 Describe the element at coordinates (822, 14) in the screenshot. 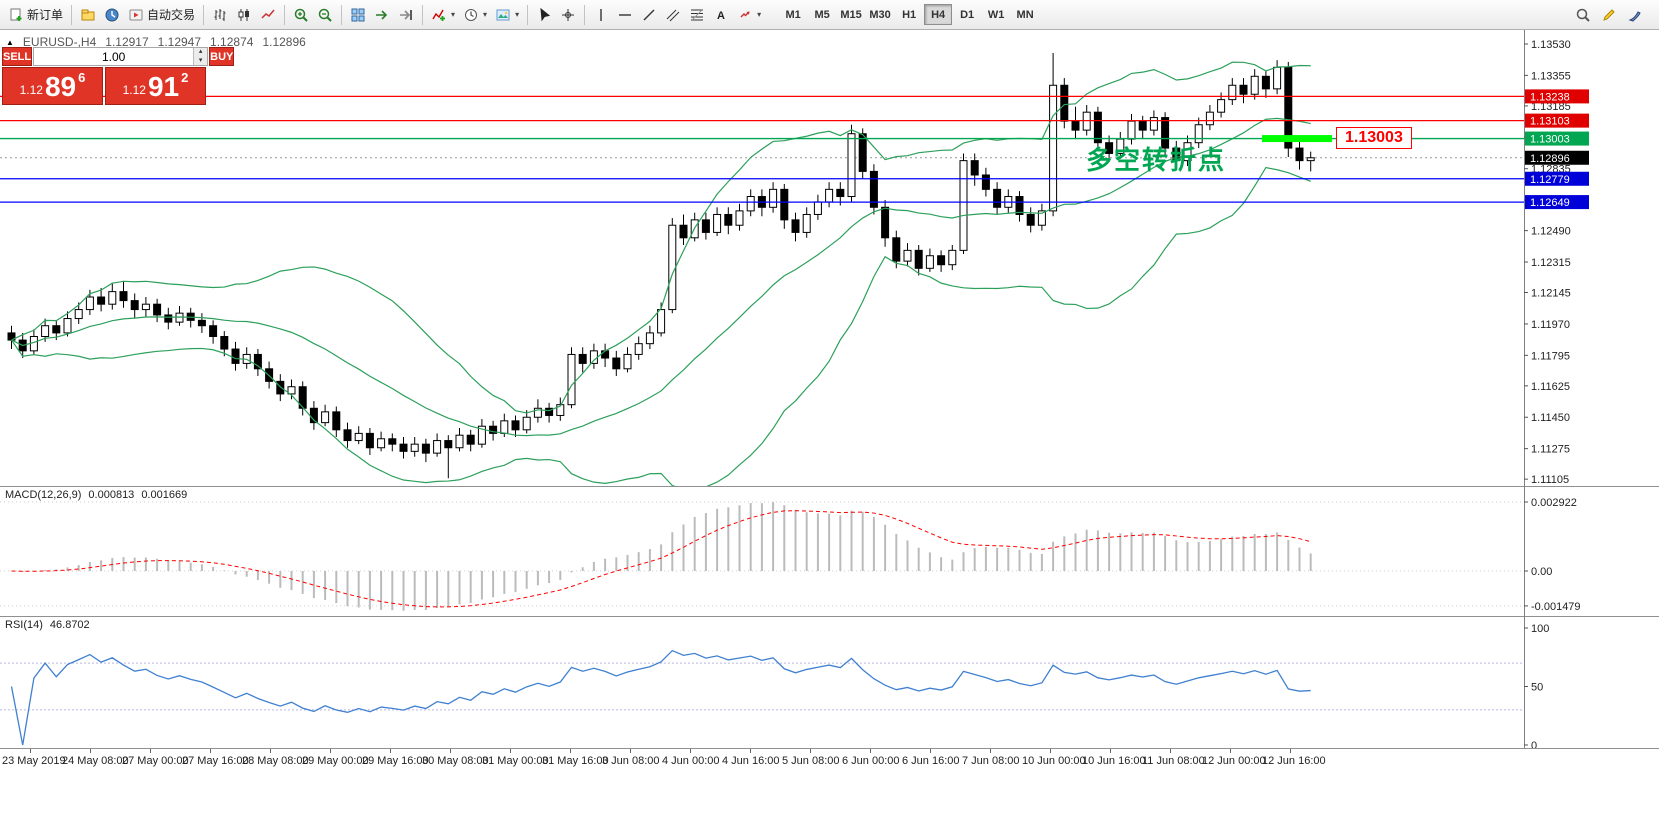

I see `timeframe-M5: M5` at that location.